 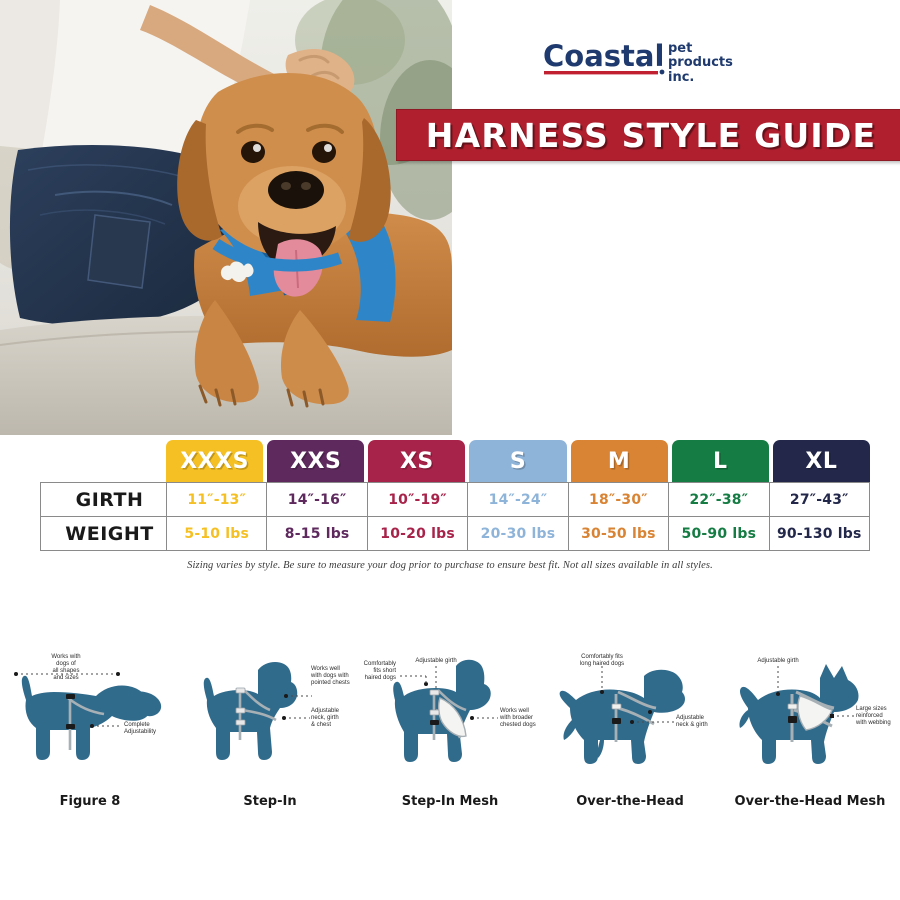 I want to click on callout-text-adjust-2: Adjustability, so click(x=140, y=732).